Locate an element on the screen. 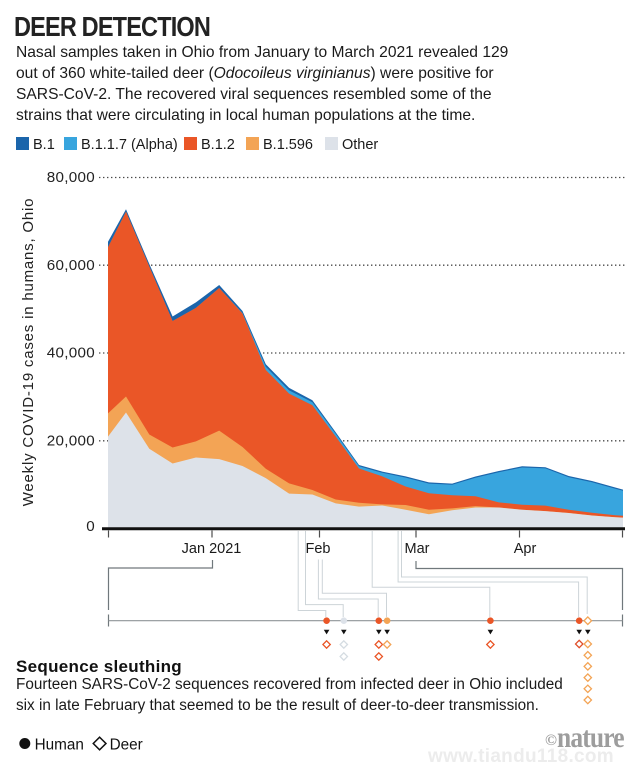 The height and width of the screenshot is (768, 640). svg-text: 20,000 is located at coordinates (71, 440).